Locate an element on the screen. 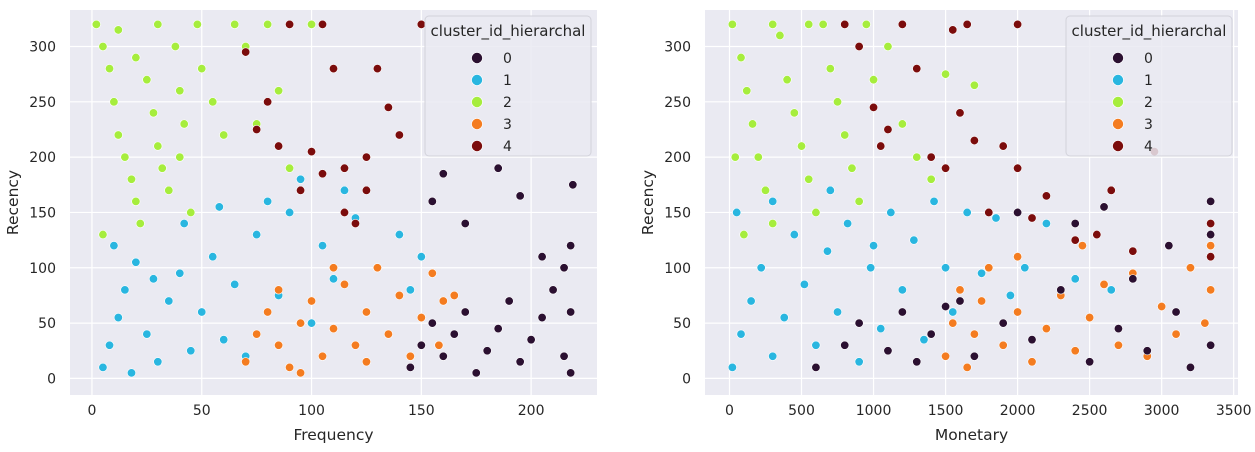 This screenshot has width=1255, height=452. x-tick-label: 0 is located at coordinates (91, 411).